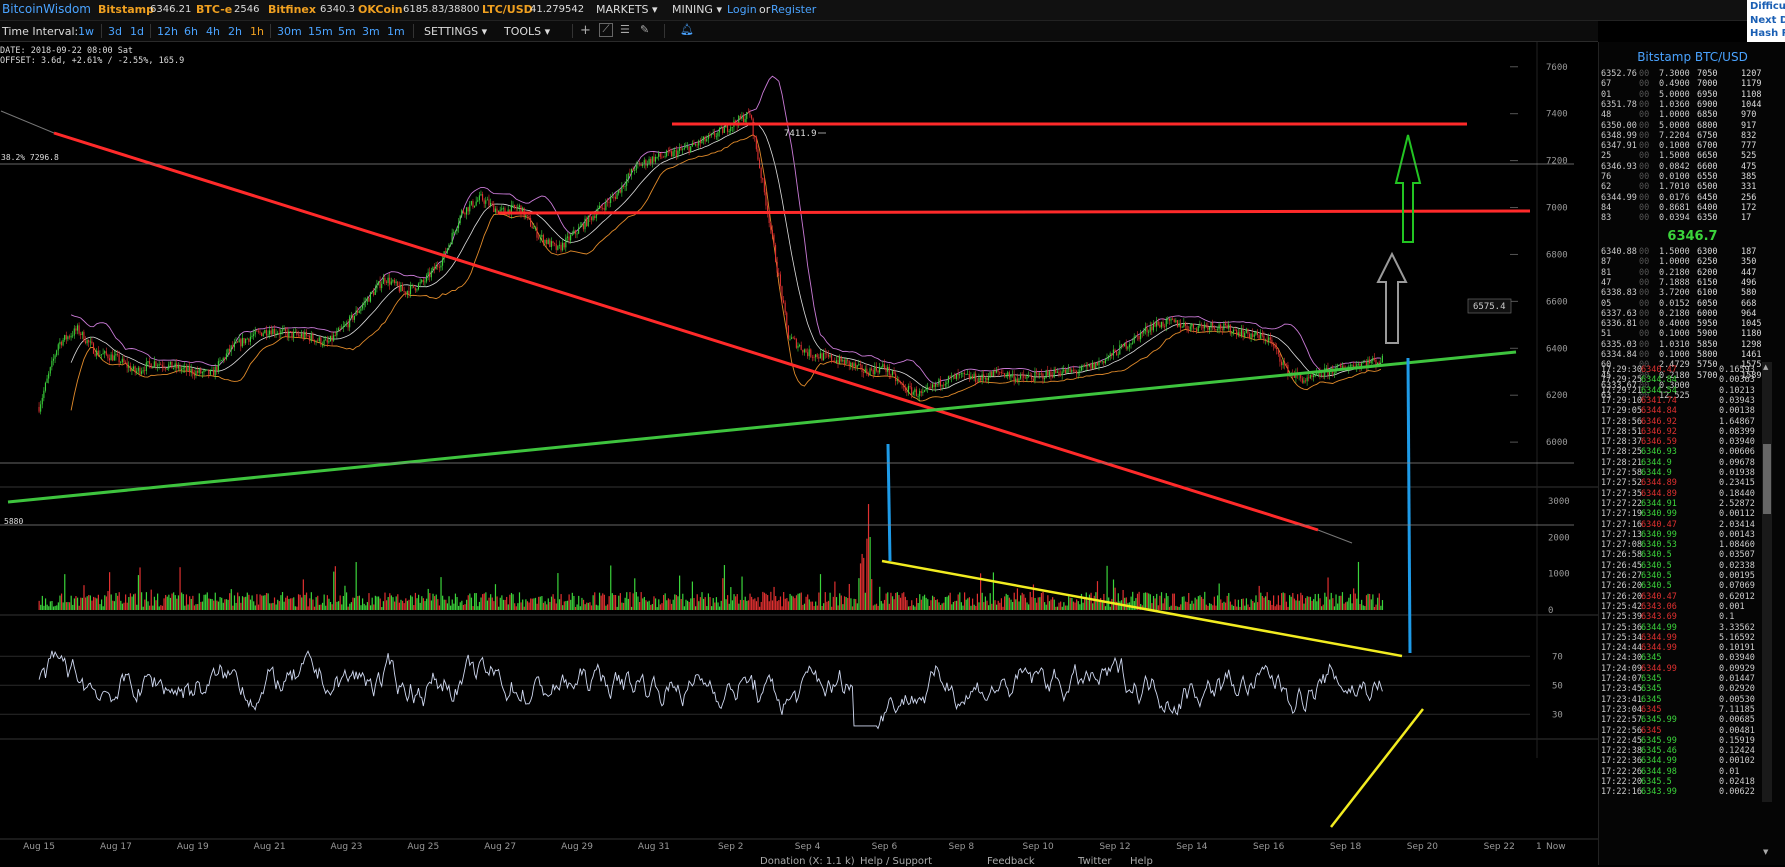 This screenshot has width=1785, height=867. I want to click on orderbook-cell: 0.1000, so click(1674, 355).